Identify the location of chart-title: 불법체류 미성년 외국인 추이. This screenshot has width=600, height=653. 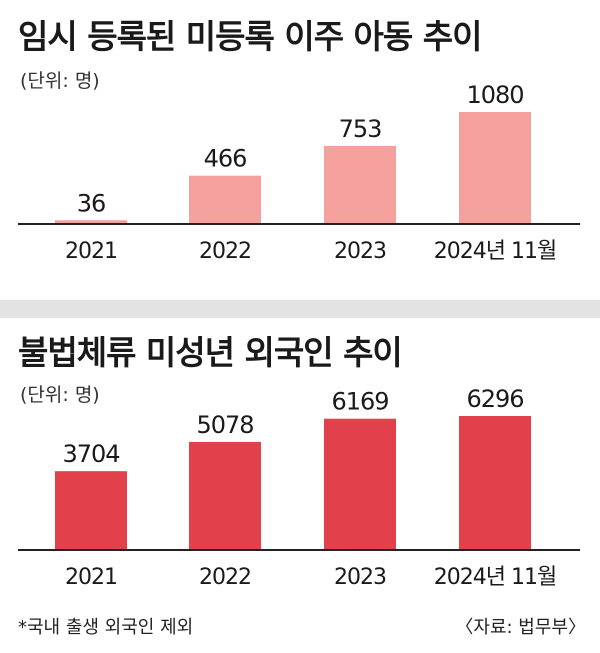
(210, 352).